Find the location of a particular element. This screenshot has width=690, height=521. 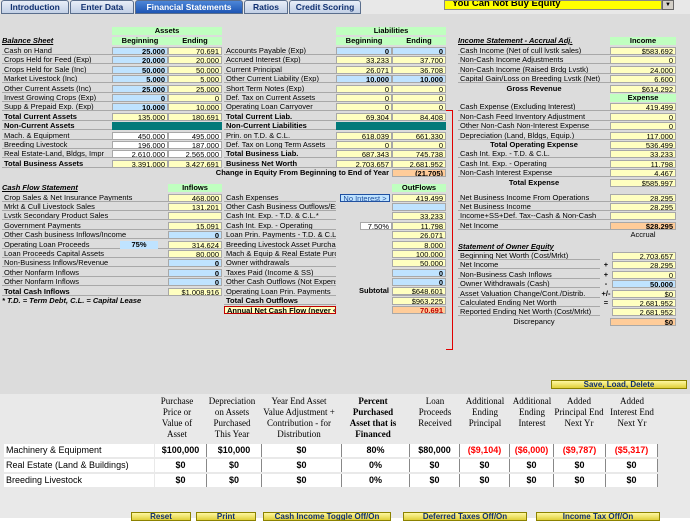

grid-column-header: Added Principal End Next Yr is located at coordinates (579, 412).